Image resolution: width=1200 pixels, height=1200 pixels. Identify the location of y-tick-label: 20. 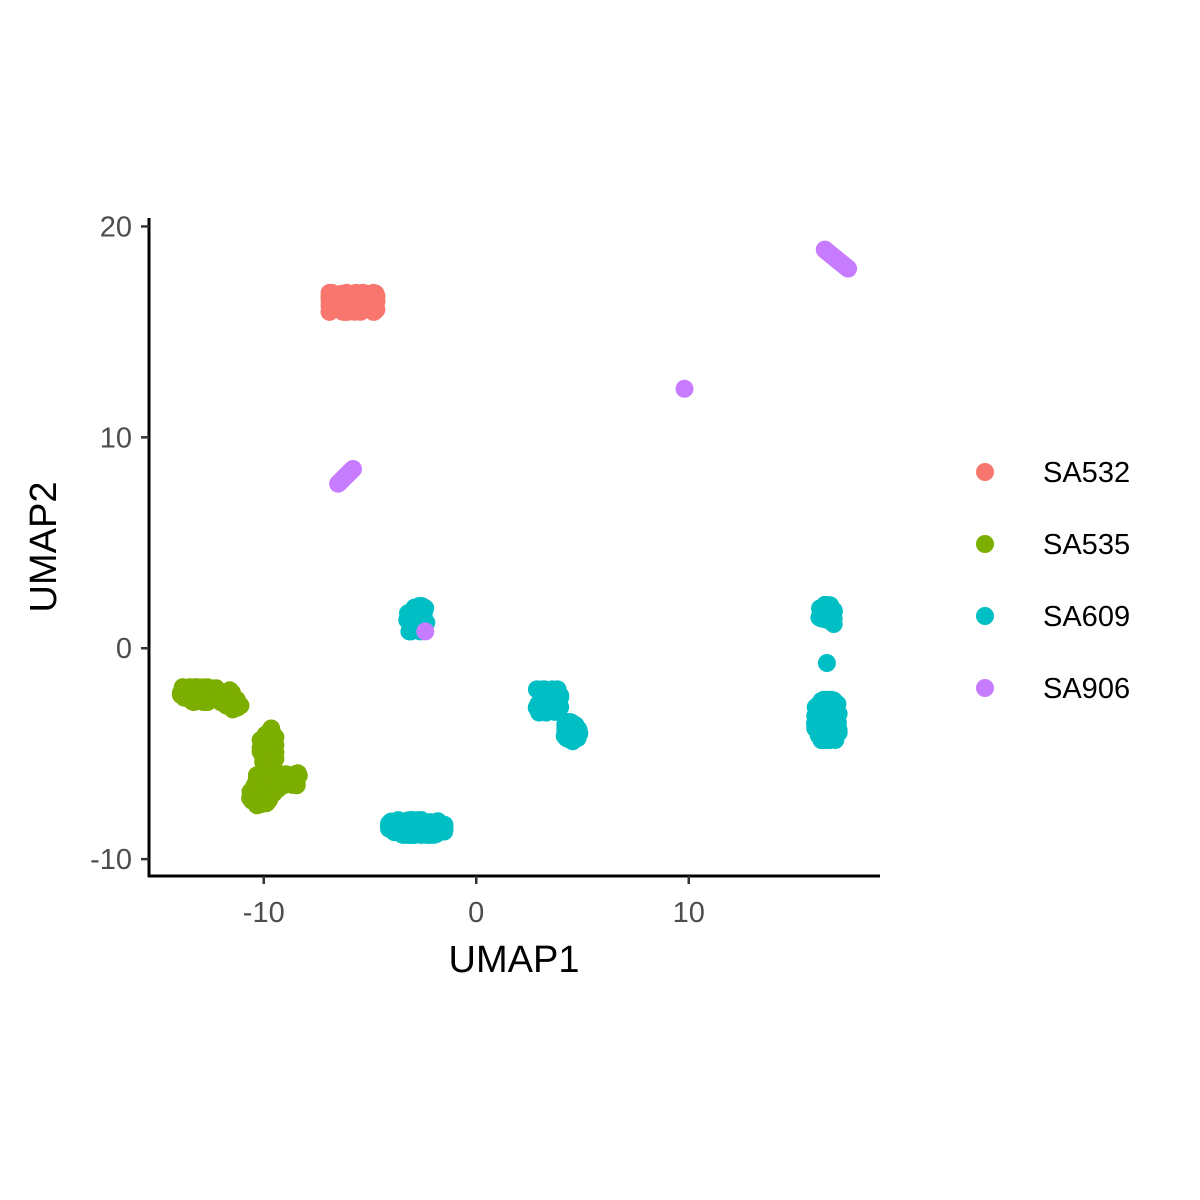
(116, 227).